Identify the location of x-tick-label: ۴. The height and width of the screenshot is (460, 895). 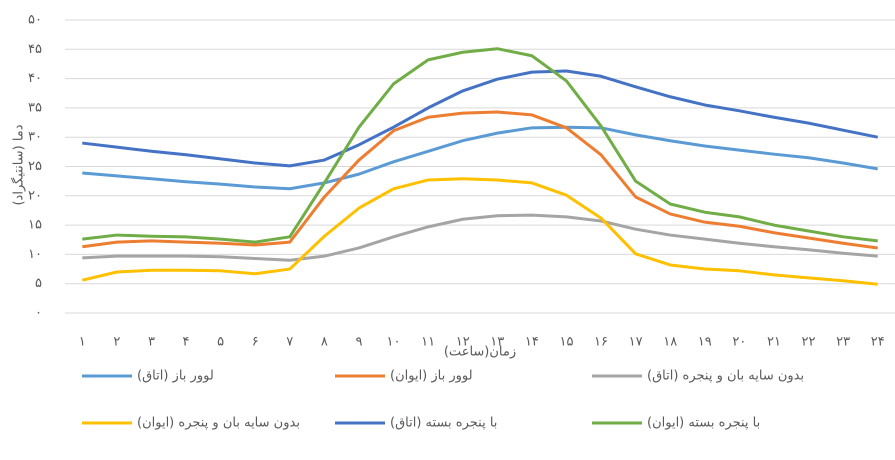
(186, 342).